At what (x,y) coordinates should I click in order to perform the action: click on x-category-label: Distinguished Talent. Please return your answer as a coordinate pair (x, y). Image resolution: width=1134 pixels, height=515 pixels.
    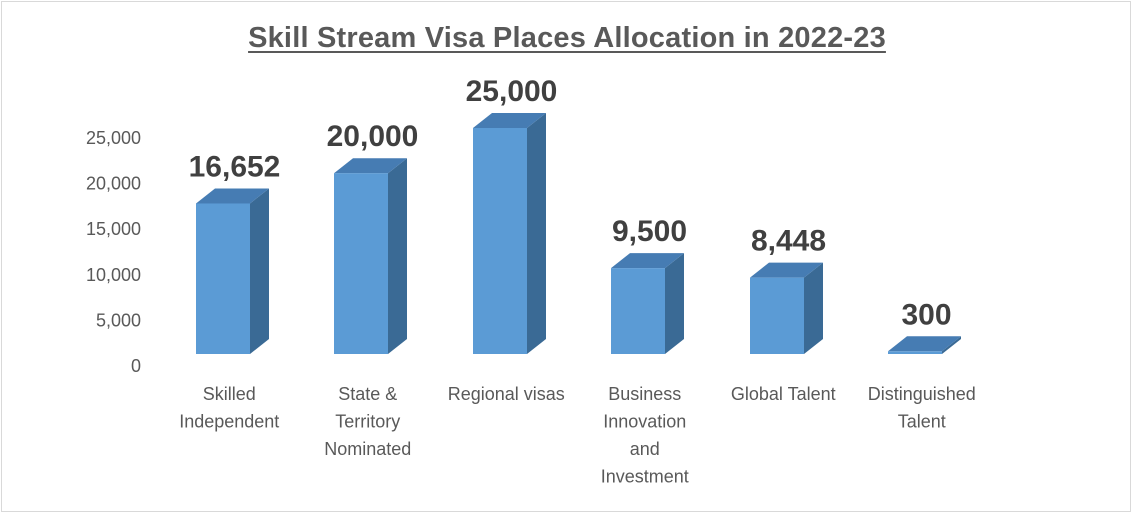
    Looking at the image, I should click on (922, 408).